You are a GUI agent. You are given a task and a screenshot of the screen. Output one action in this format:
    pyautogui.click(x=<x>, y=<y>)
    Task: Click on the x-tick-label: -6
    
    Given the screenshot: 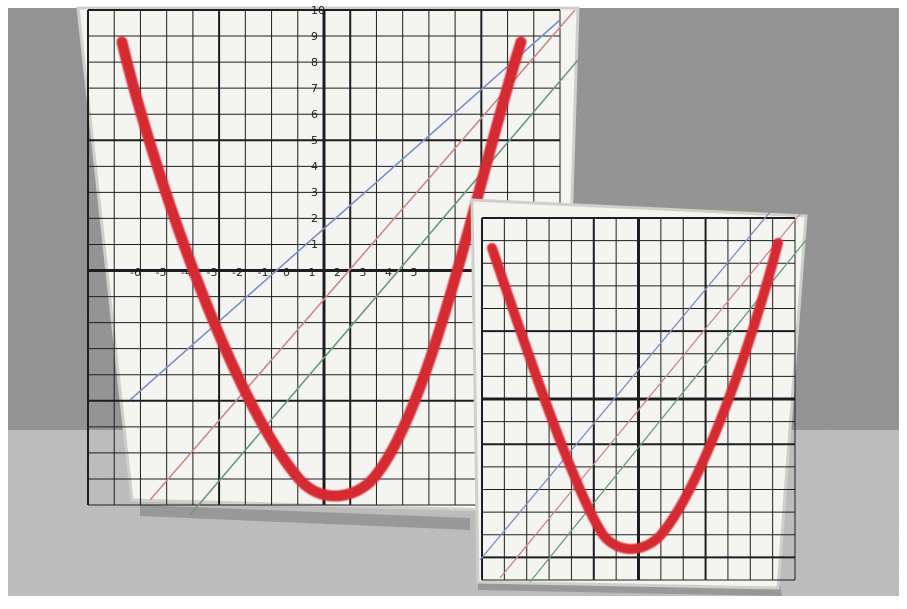 What is the action you would take?
    pyautogui.click(x=135, y=272)
    